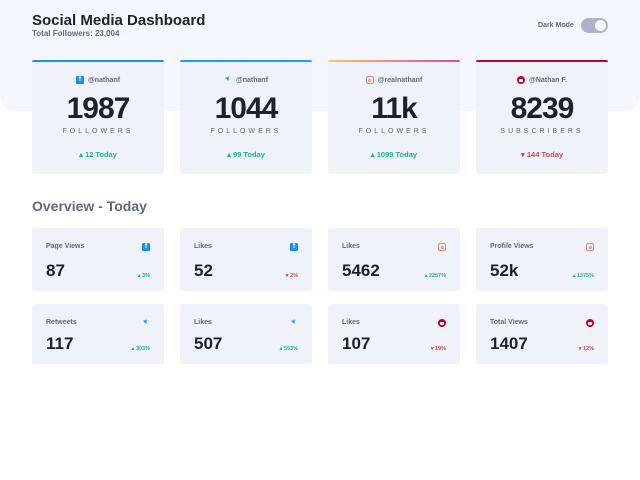 The width and height of the screenshot is (640, 480). What do you see at coordinates (98, 108) in the screenshot?
I see `follower-count: 1987` at bounding box center [98, 108].